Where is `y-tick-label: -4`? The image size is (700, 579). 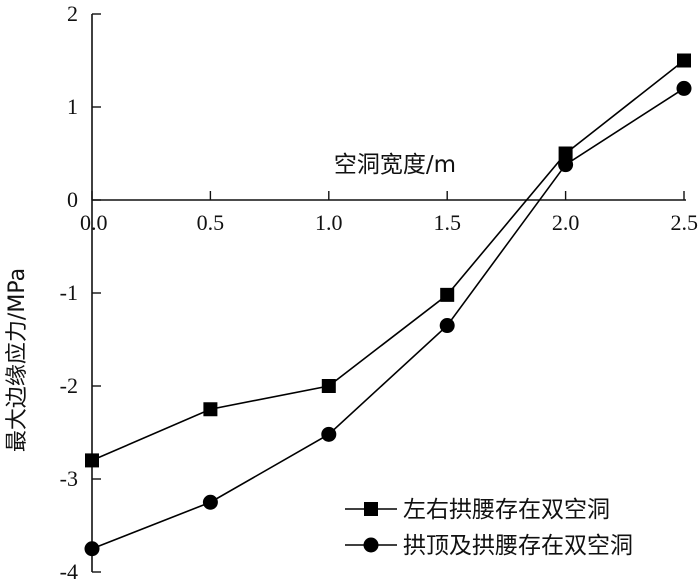
y-tick-label: -4 is located at coordinates (69, 569).